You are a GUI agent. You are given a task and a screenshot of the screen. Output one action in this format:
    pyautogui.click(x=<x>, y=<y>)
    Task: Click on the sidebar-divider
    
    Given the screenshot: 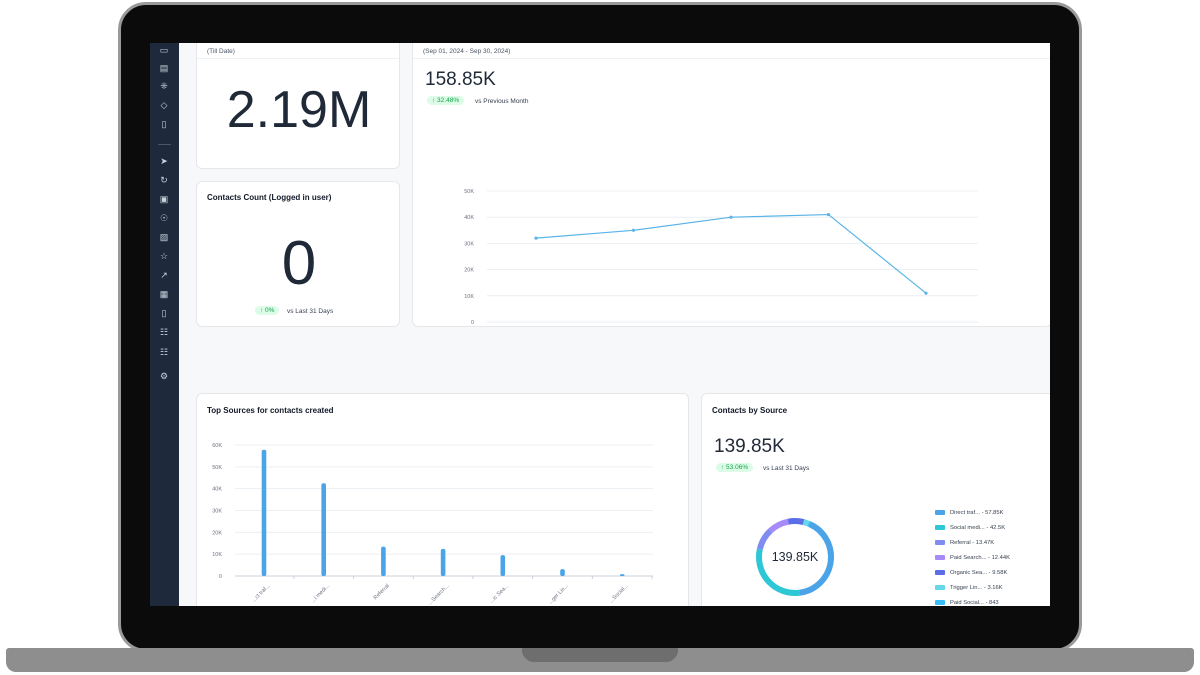 What is the action you would take?
    pyautogui.click(x=164, y=144)
    